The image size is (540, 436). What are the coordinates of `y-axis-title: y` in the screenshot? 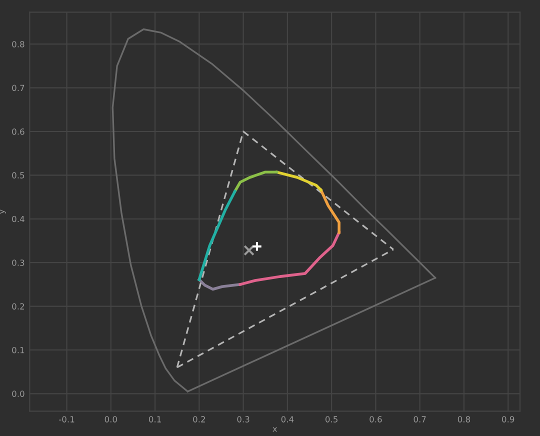 It's located at (3, 211).